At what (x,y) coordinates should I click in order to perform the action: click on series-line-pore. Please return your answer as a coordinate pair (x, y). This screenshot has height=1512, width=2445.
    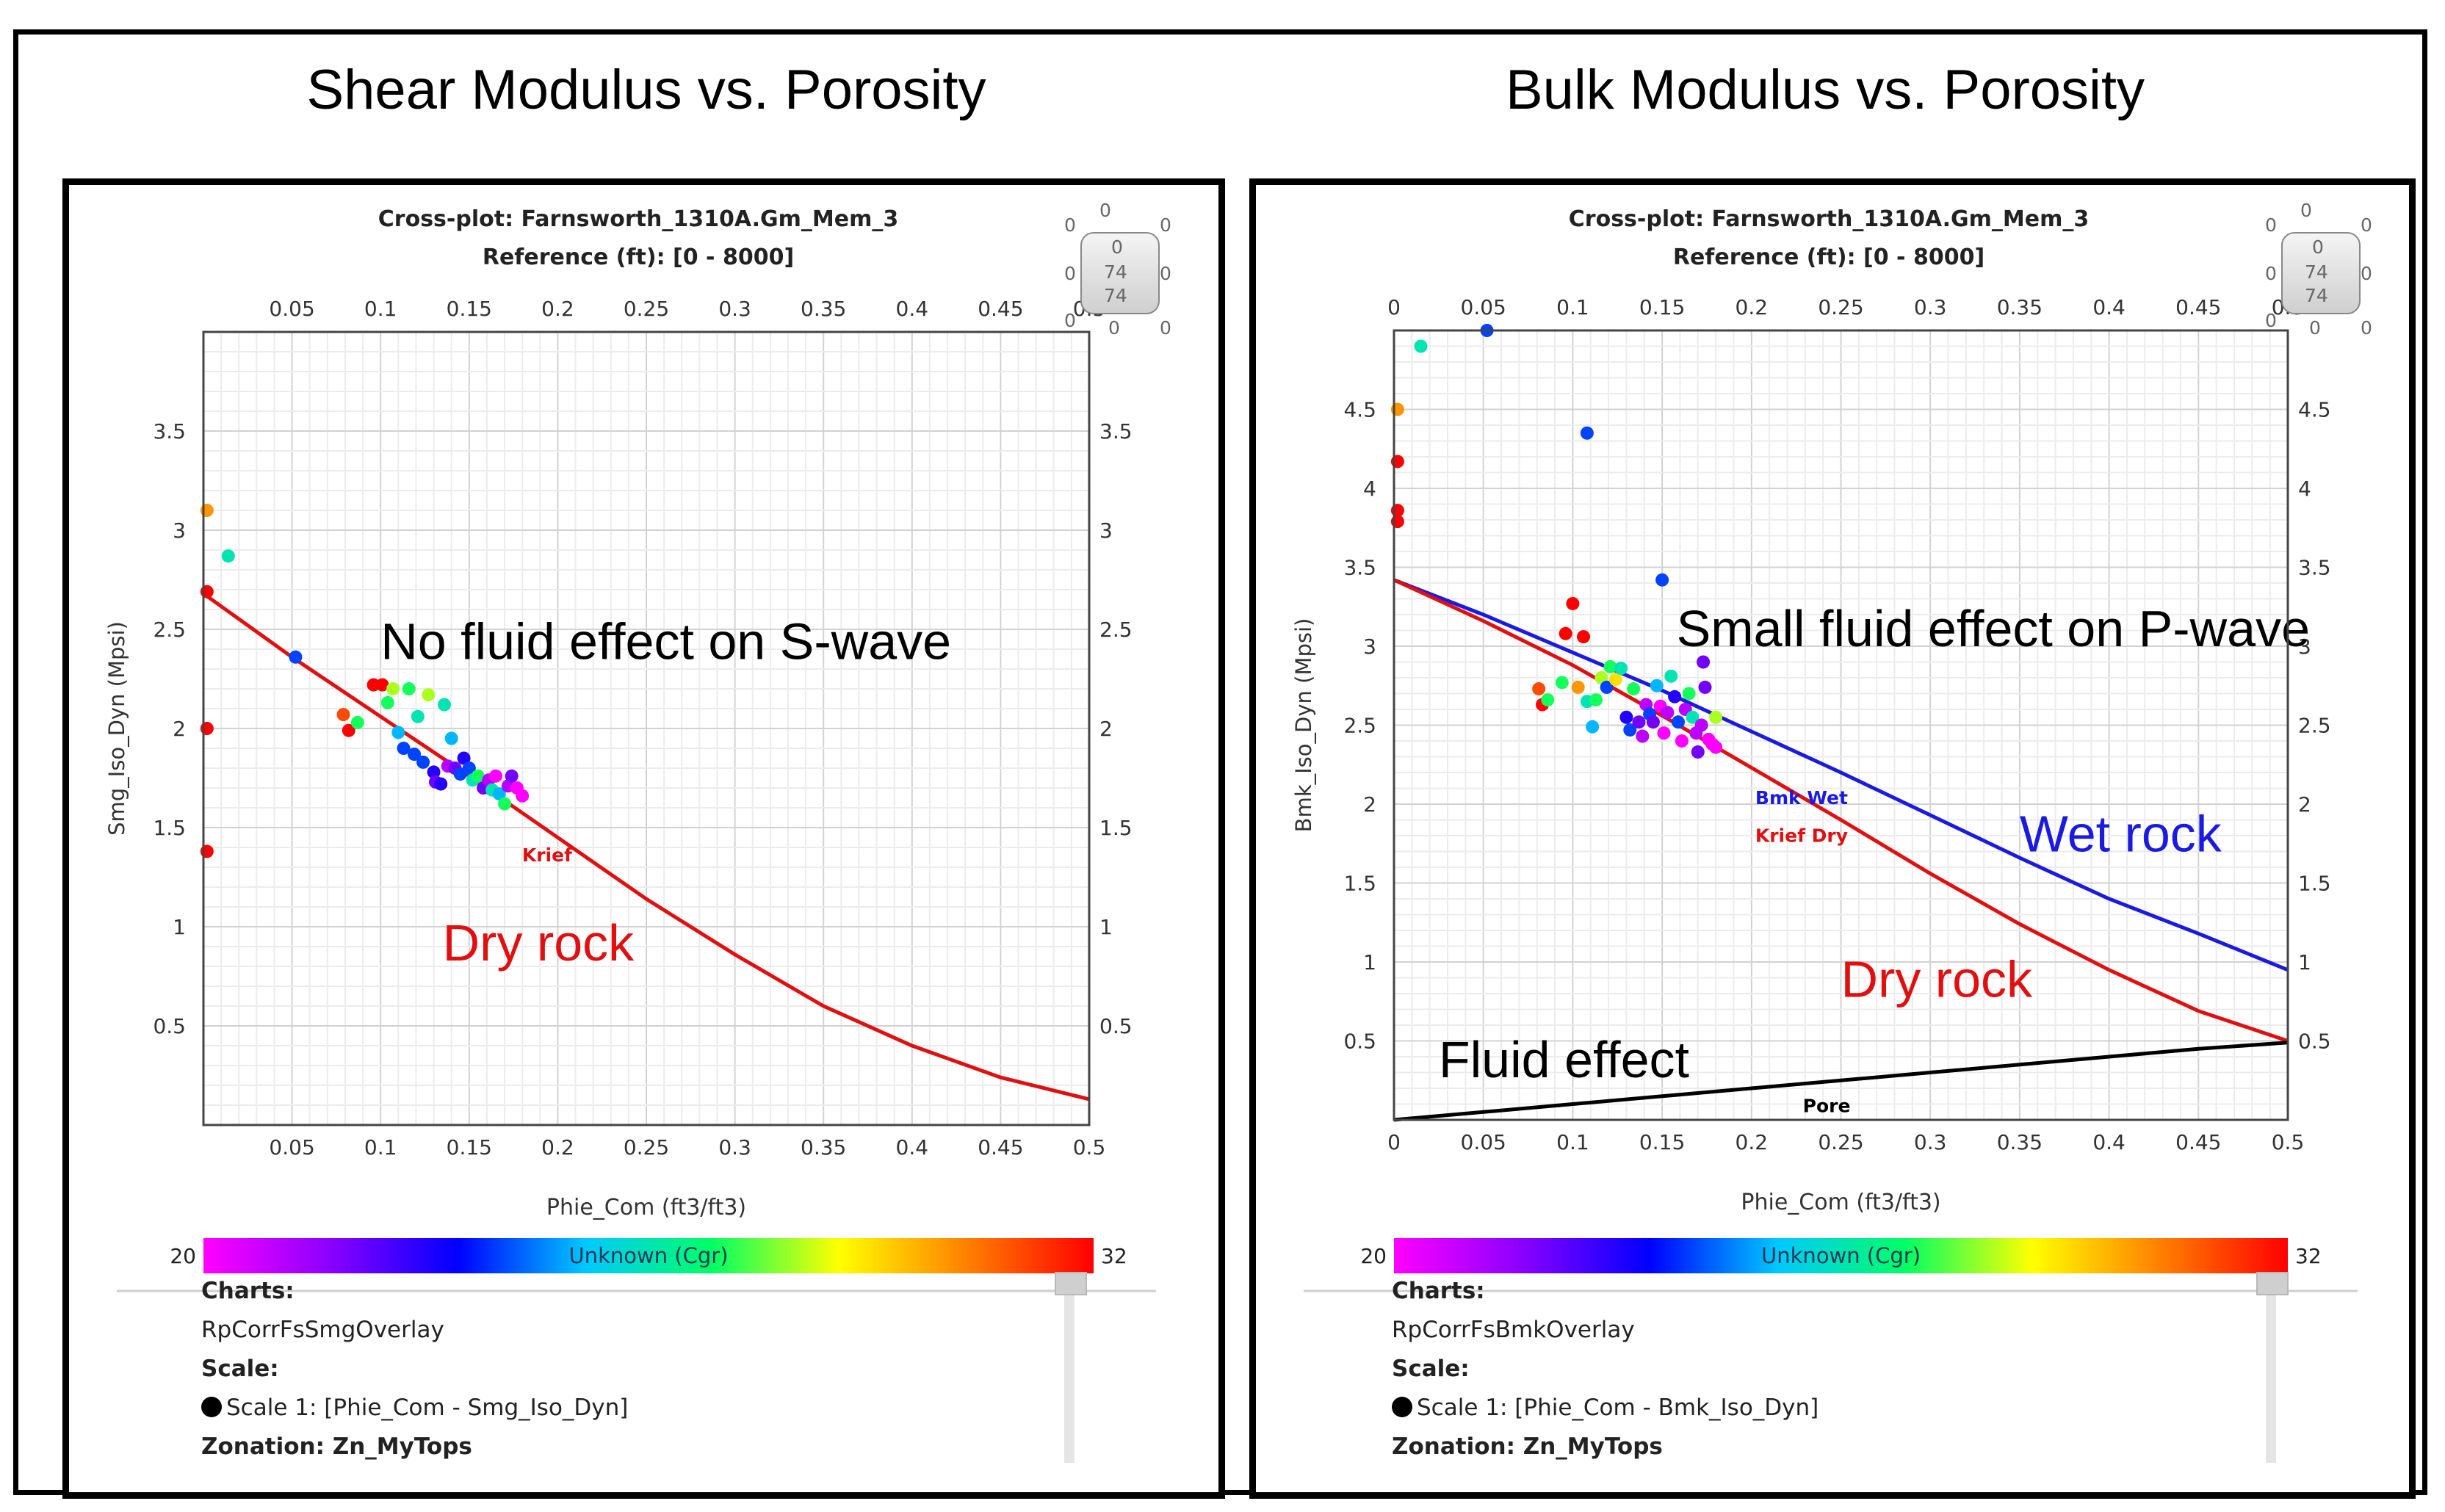
    Looking at the image, I should click on (1841, 1081).